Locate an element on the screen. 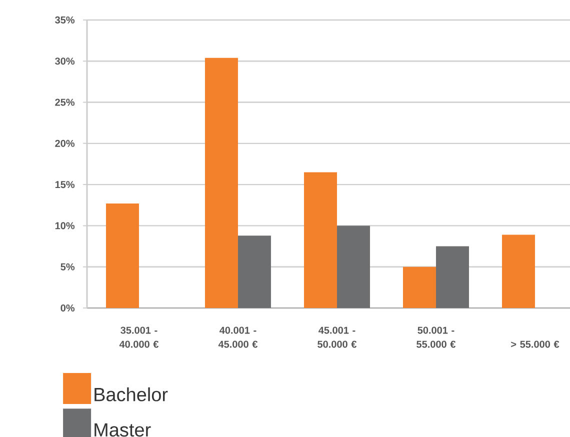 The height and width of the screenshot is (437, 570). legend-label: Master is located at coordinates (122, 430).